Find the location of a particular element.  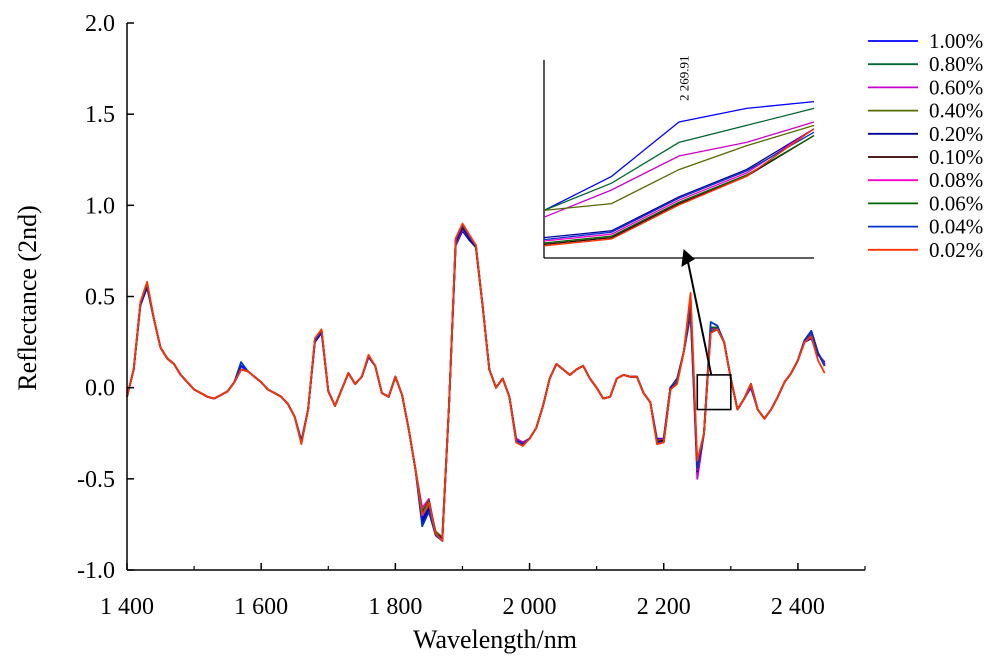

inset-chart: 2 269.91 is located at coordinates (679, 157).